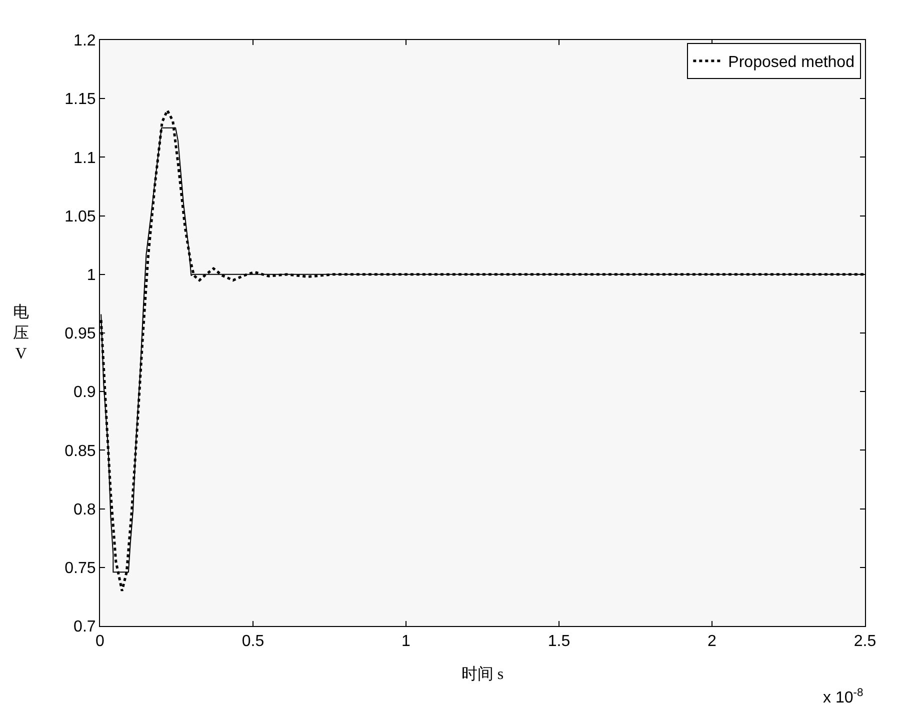 The height and width of the screenshot is (706, 900). What do you see at coordinates (85, 393) in the screenshot?
I see `y-tick-label: 0.9` at bounding box center [85, 393].